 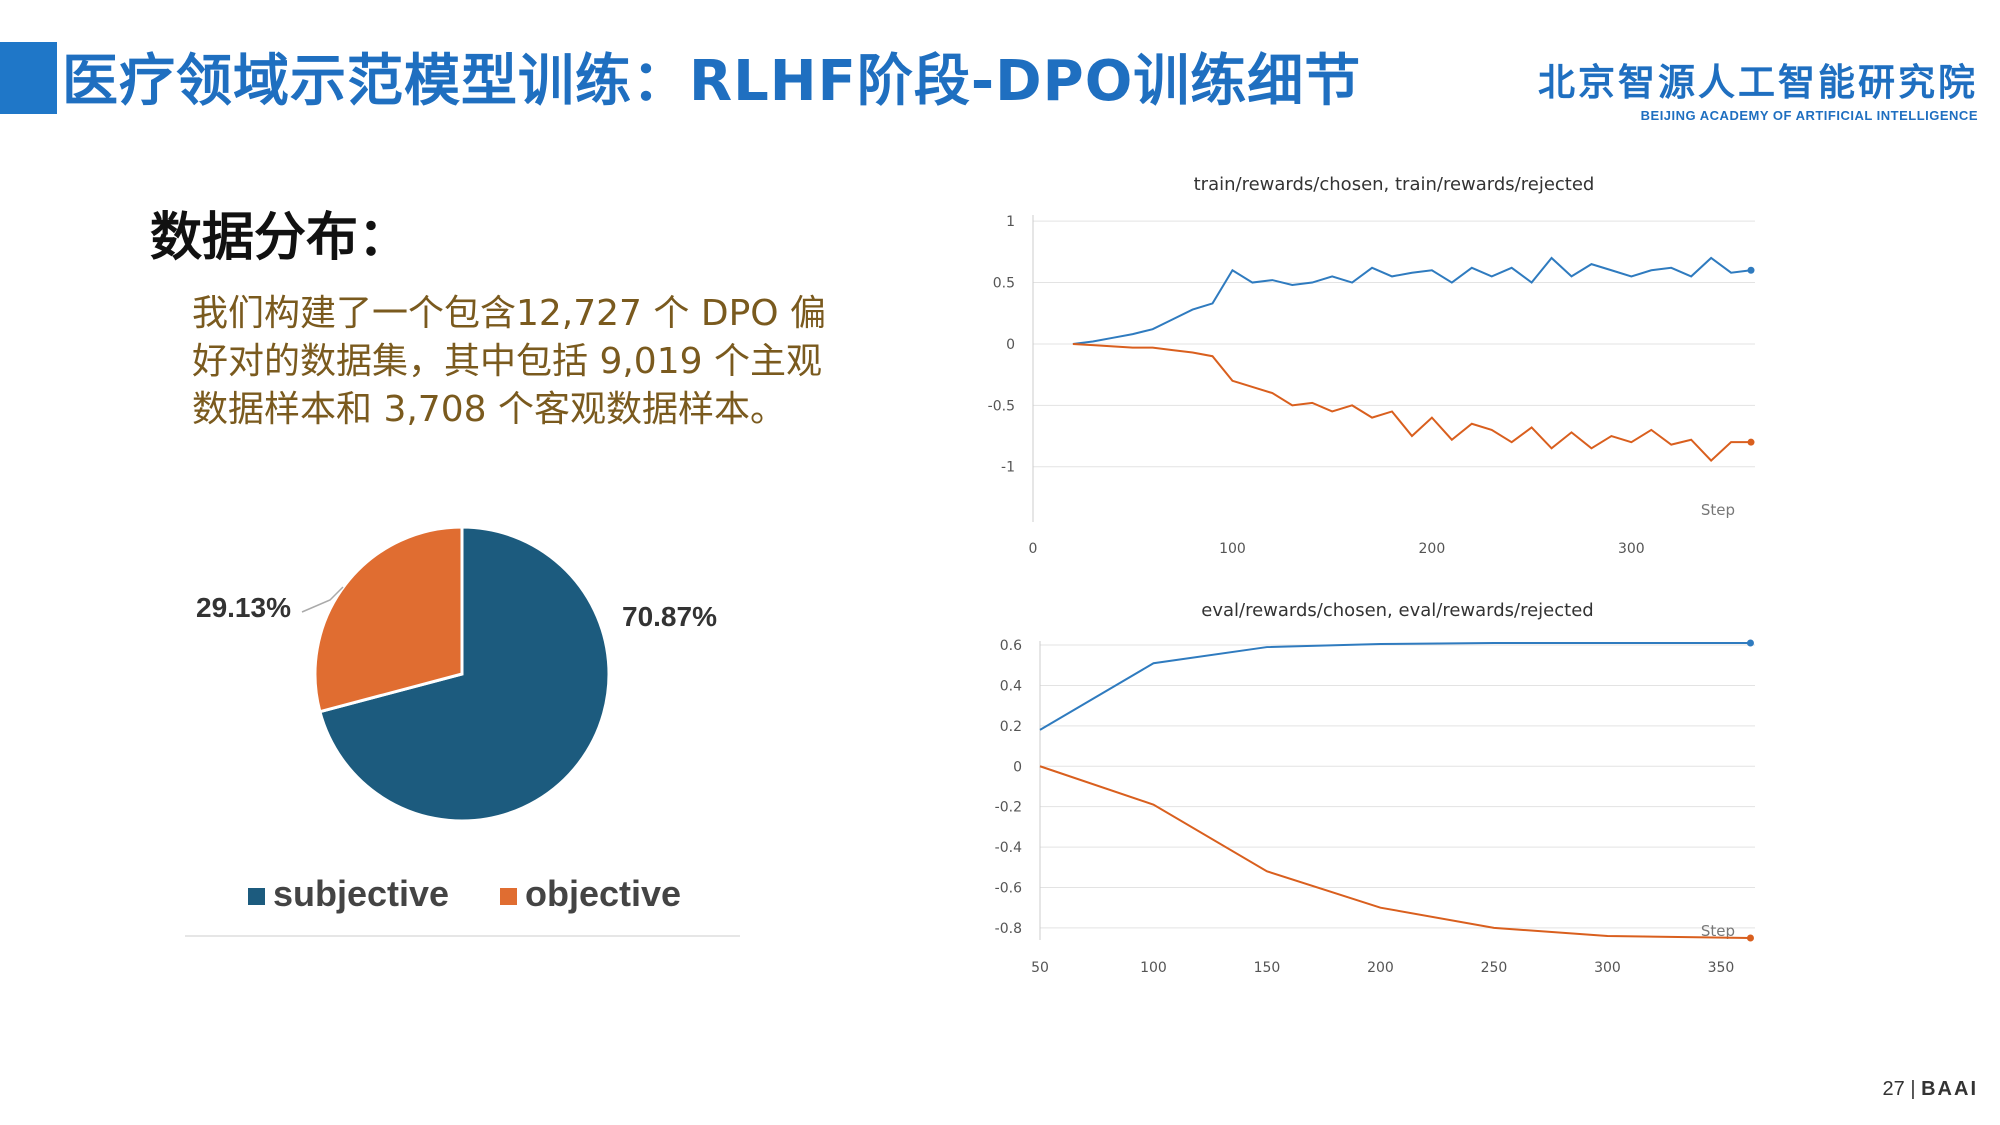 What do you see at coordinates (1494, 968) in the screenshot?
I see `x-tick-label: 250` at bounding box center [1494, 968].